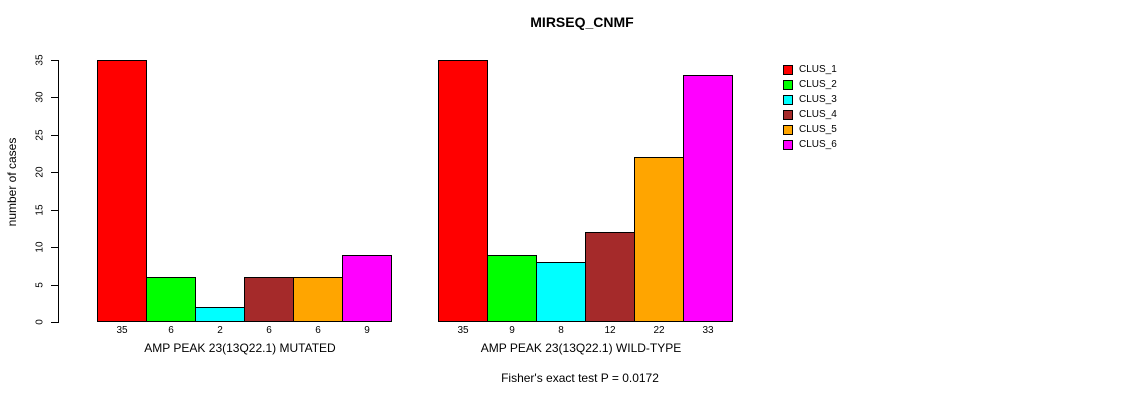 The image size is (1140, 400). I want to click on legend-item-clus_5: CLUS_5, so click(810, 129).